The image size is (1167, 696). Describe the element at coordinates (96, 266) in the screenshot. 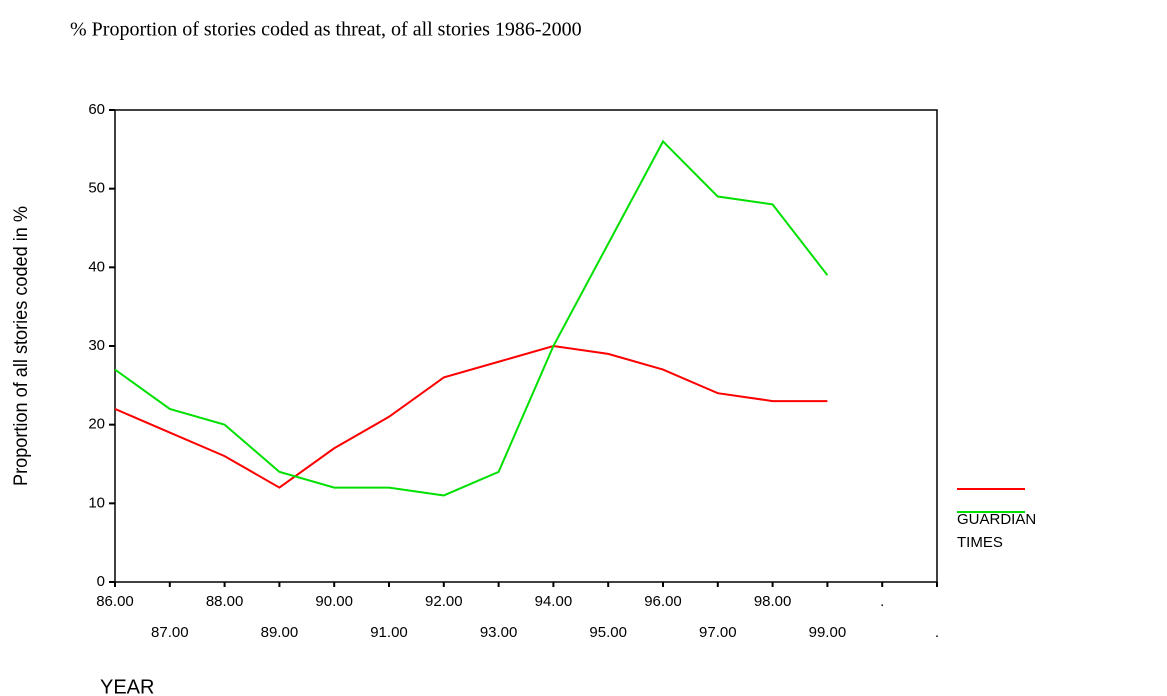

I see `y-tick-label: 40` at that location.